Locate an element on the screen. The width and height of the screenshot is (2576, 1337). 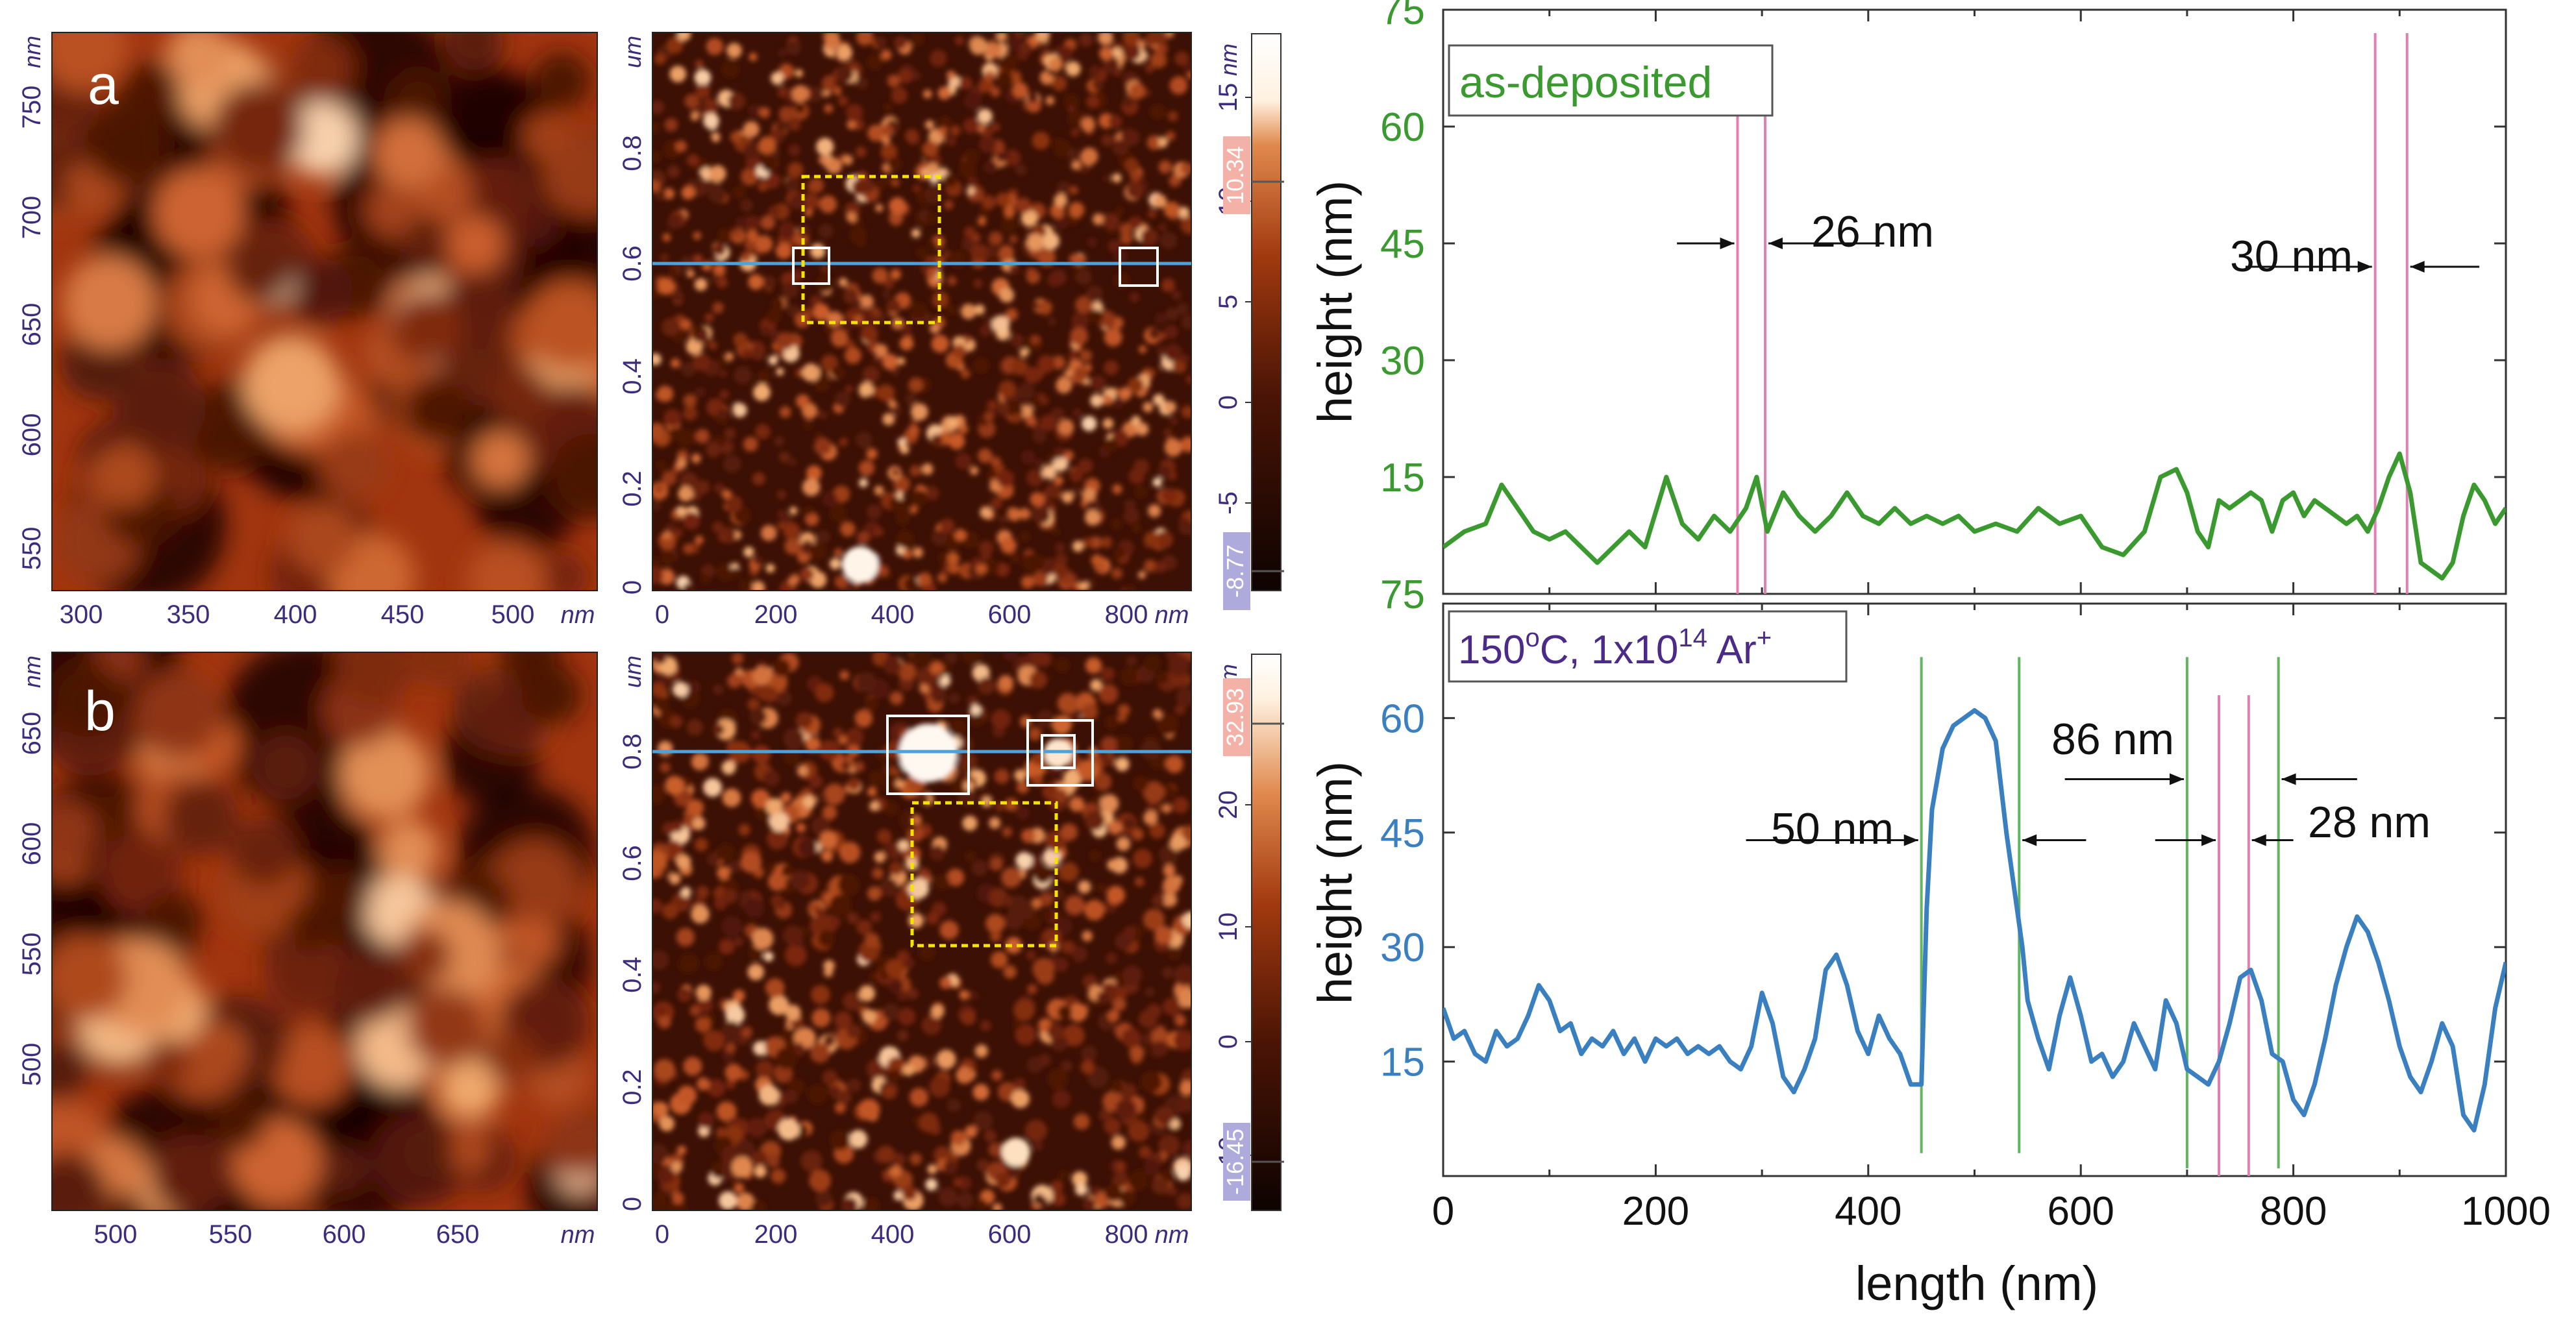
panel-b-zoom-frame is located at coordinates (324, 931).